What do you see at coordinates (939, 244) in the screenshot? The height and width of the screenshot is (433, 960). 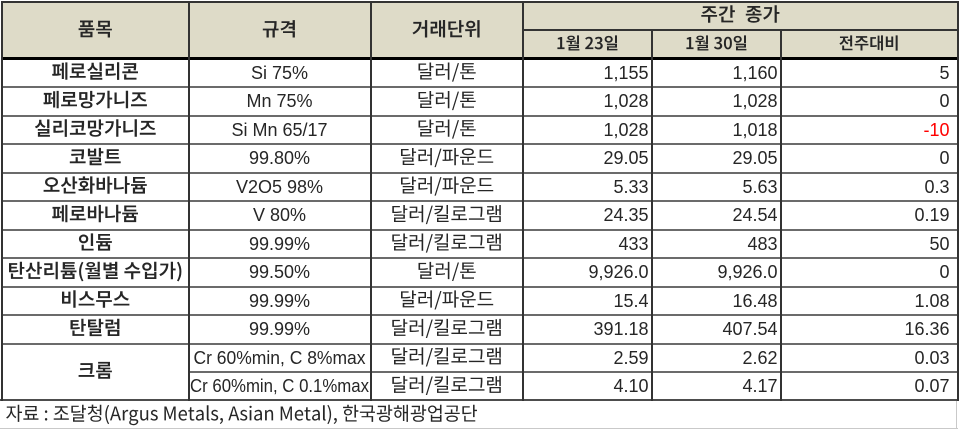 I see `svg-text: 50` at bounding box center [939, 244].